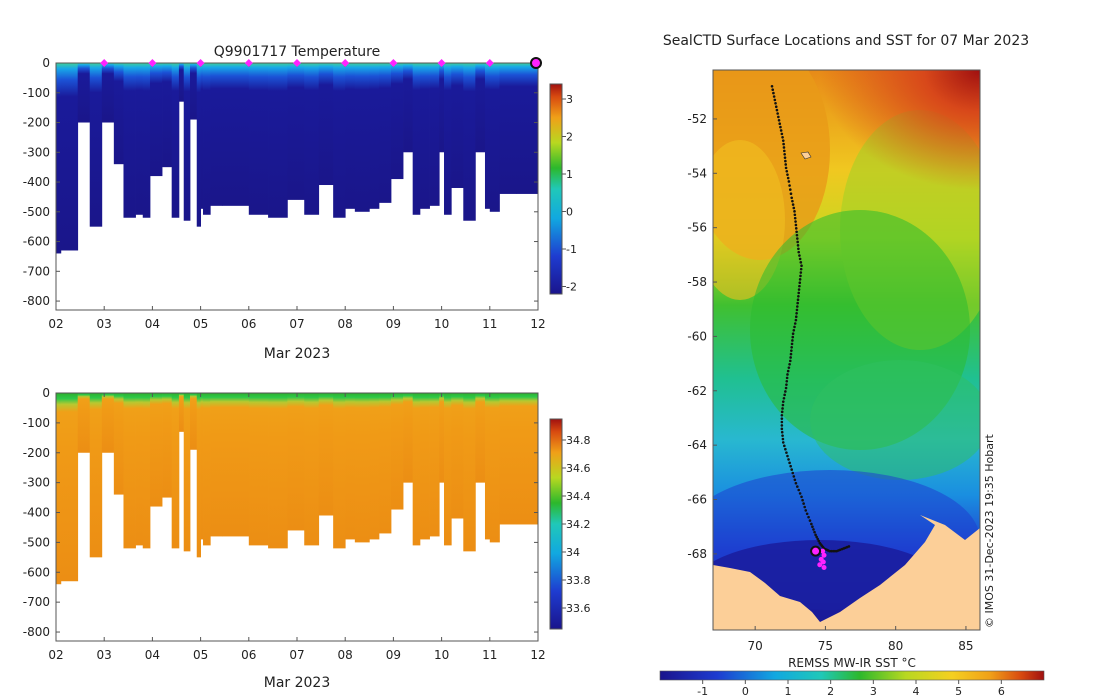 The height and width of the screenshot is (700, 1100). What do you see at coordinates (697, 119) in the screenshot?
I see `lat-tick-label: -52` at bounding box center [697, 119].